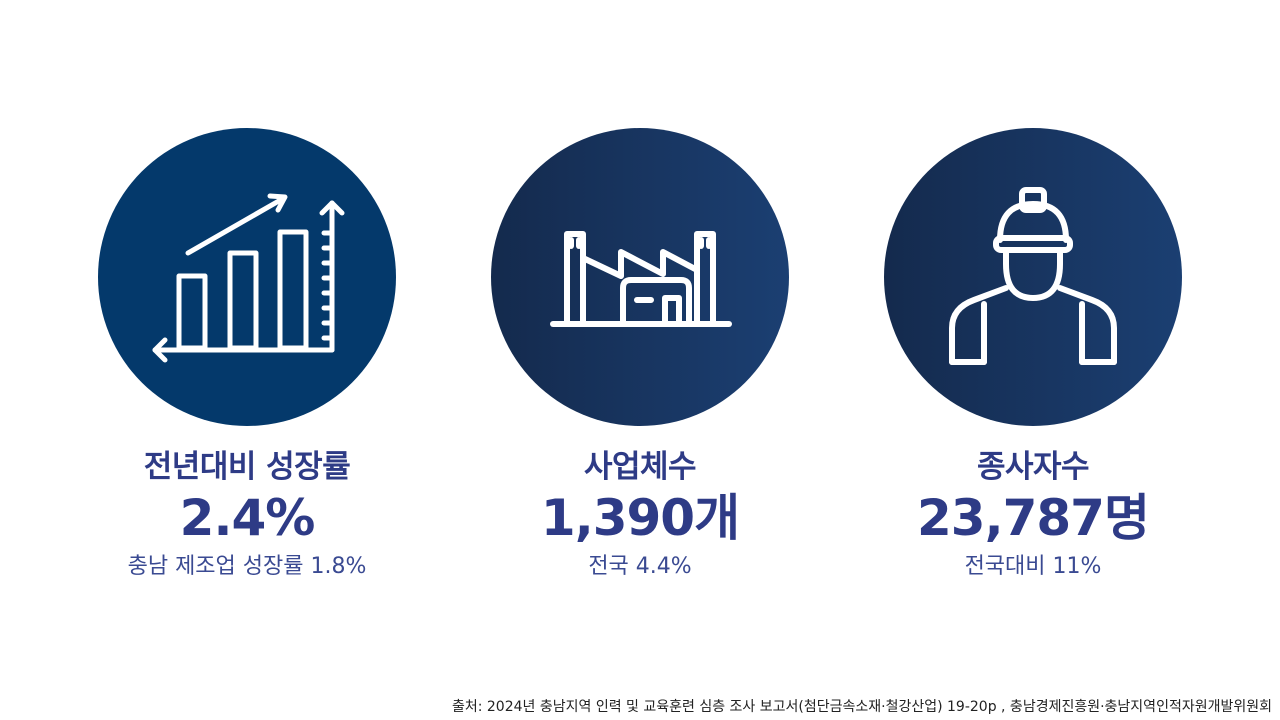  What do you see at coordinates (640, 566) in the screenshot?
I see `stat-note: 전국 4.4%` at bounding box center [640, 566].